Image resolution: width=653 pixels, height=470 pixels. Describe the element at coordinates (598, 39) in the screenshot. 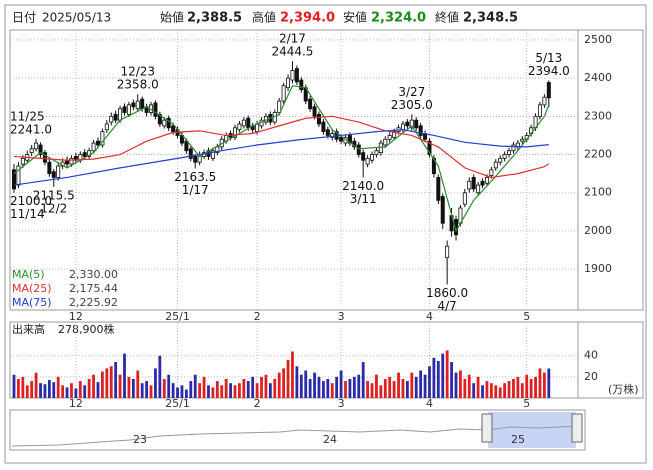

I see `y-tick-label: 2500` at that location.